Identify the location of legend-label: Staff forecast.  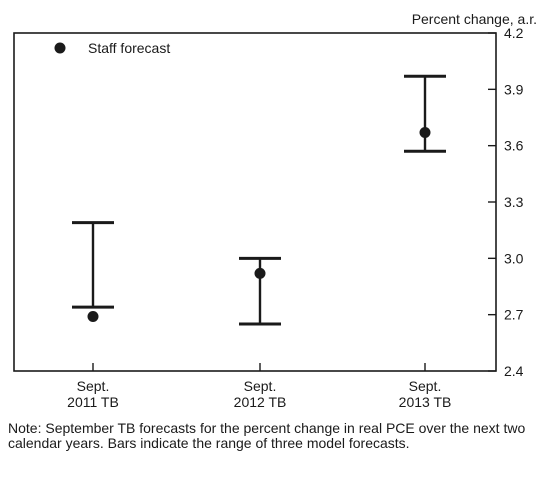
(129, 48).